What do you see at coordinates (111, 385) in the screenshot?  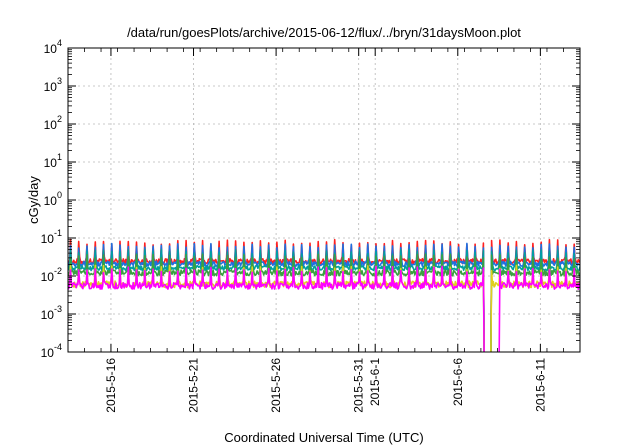 I see `x-tick-label: 2015-5-16` at bounding box center [111, 385].